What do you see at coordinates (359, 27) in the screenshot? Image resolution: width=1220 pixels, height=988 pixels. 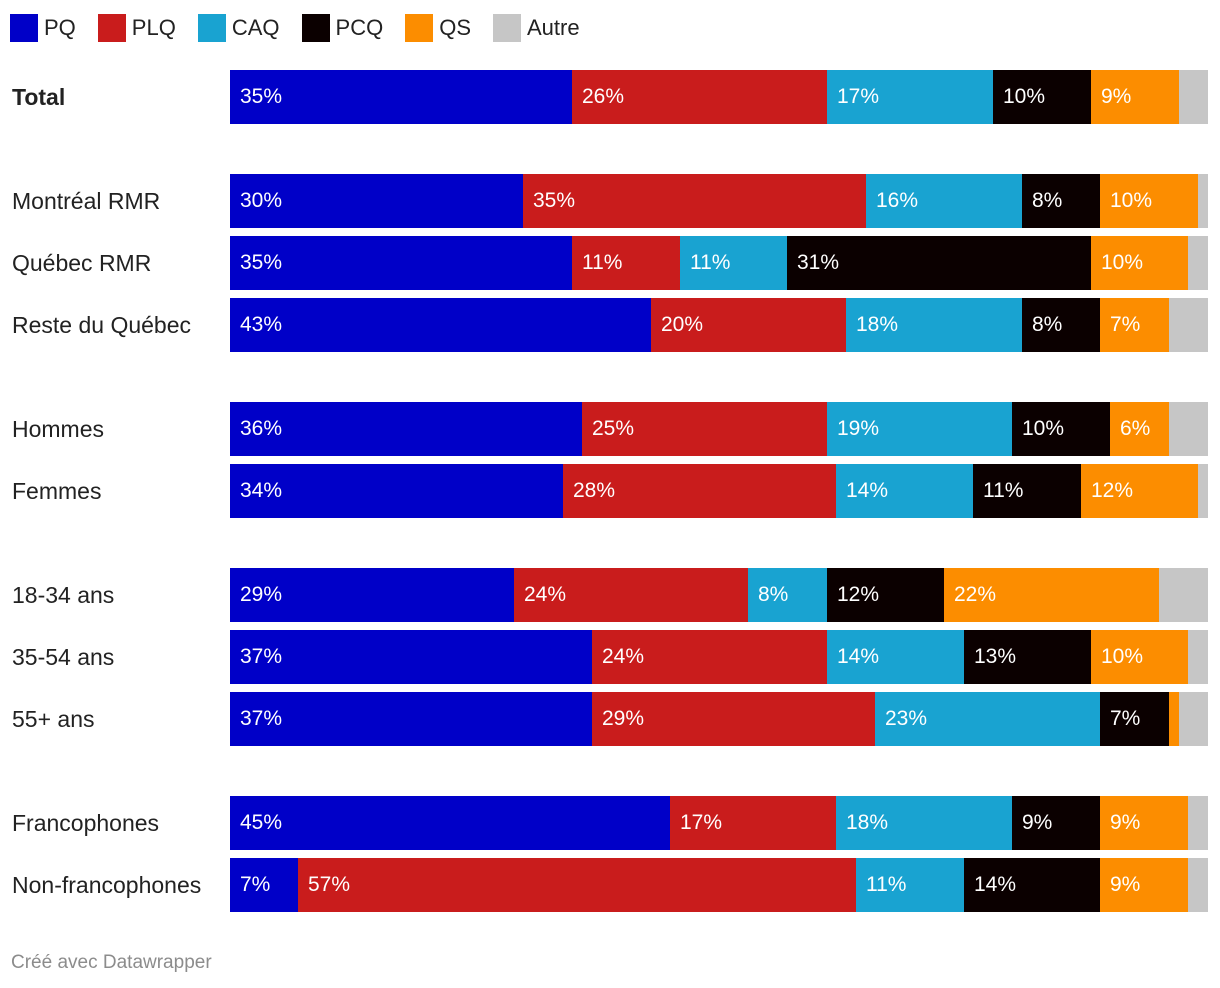 I see `legend-label: PCQ` at bounding box center [359, 27].